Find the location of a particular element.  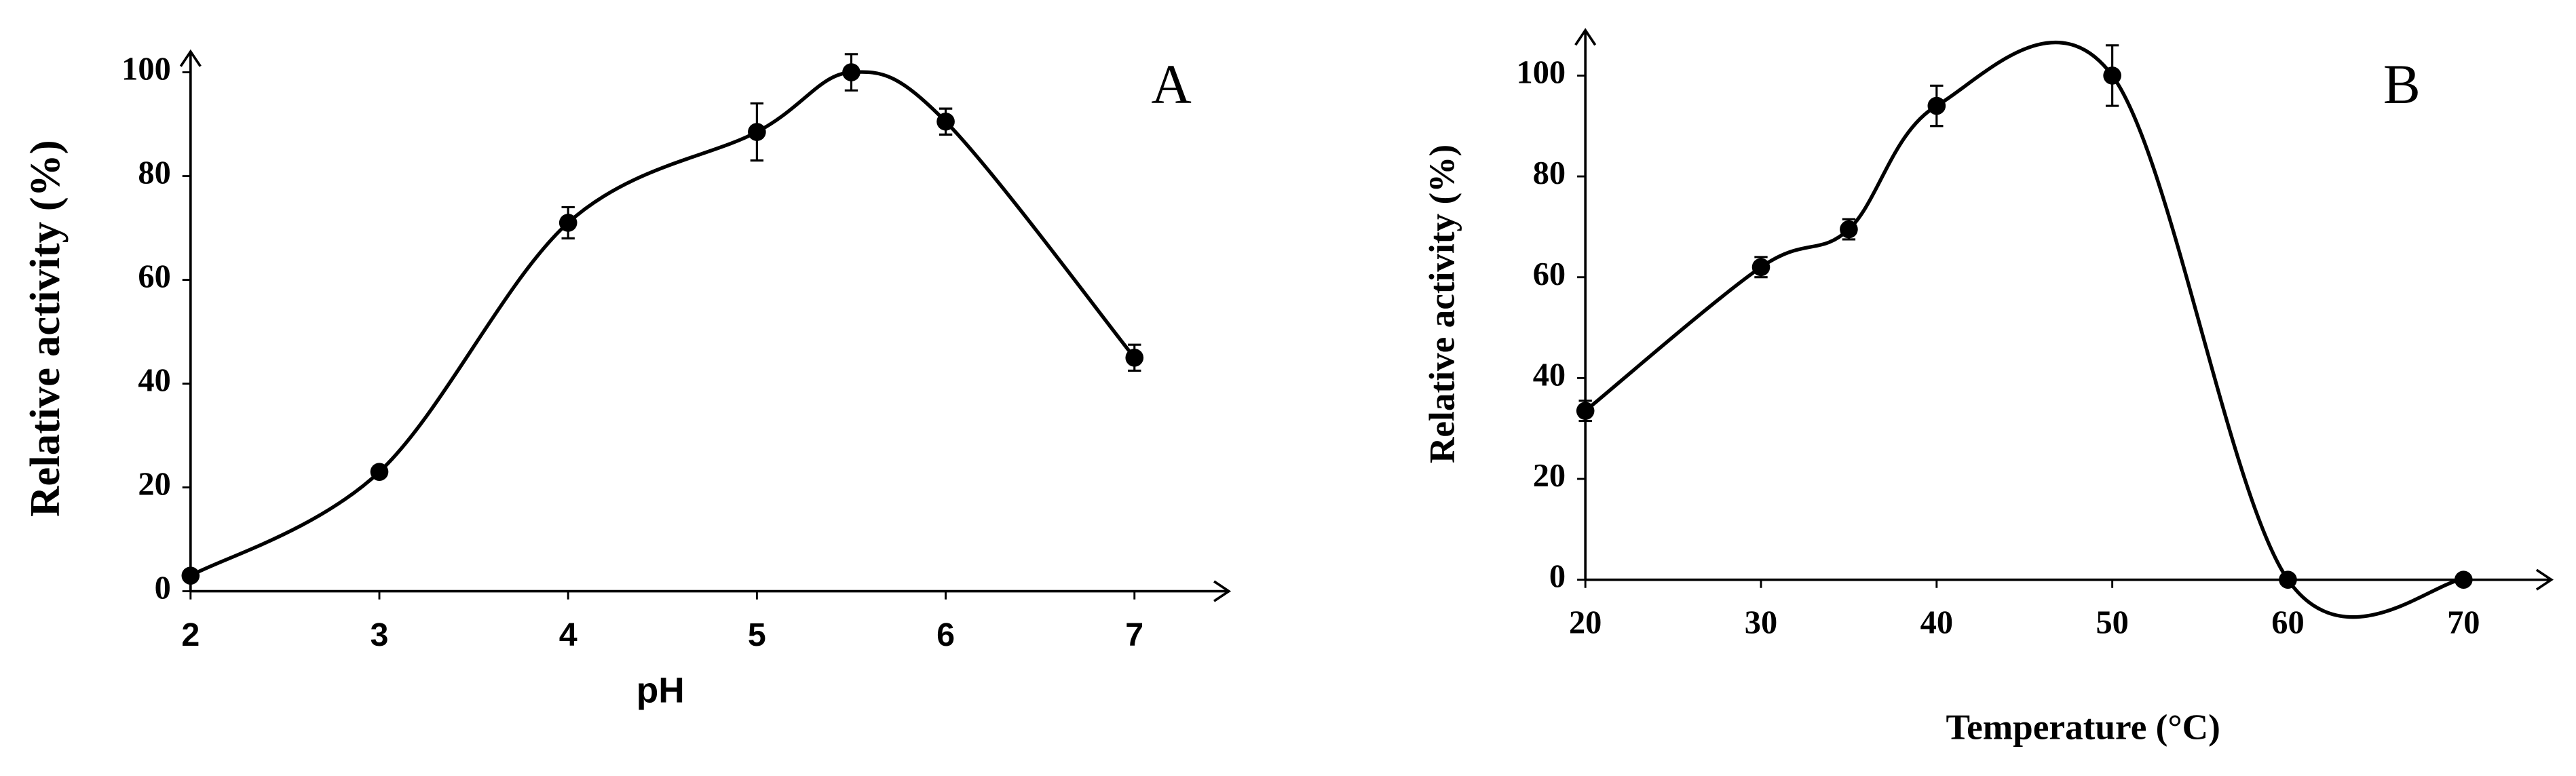

x-tick-label: 6 is located at coordinates (945, 635).